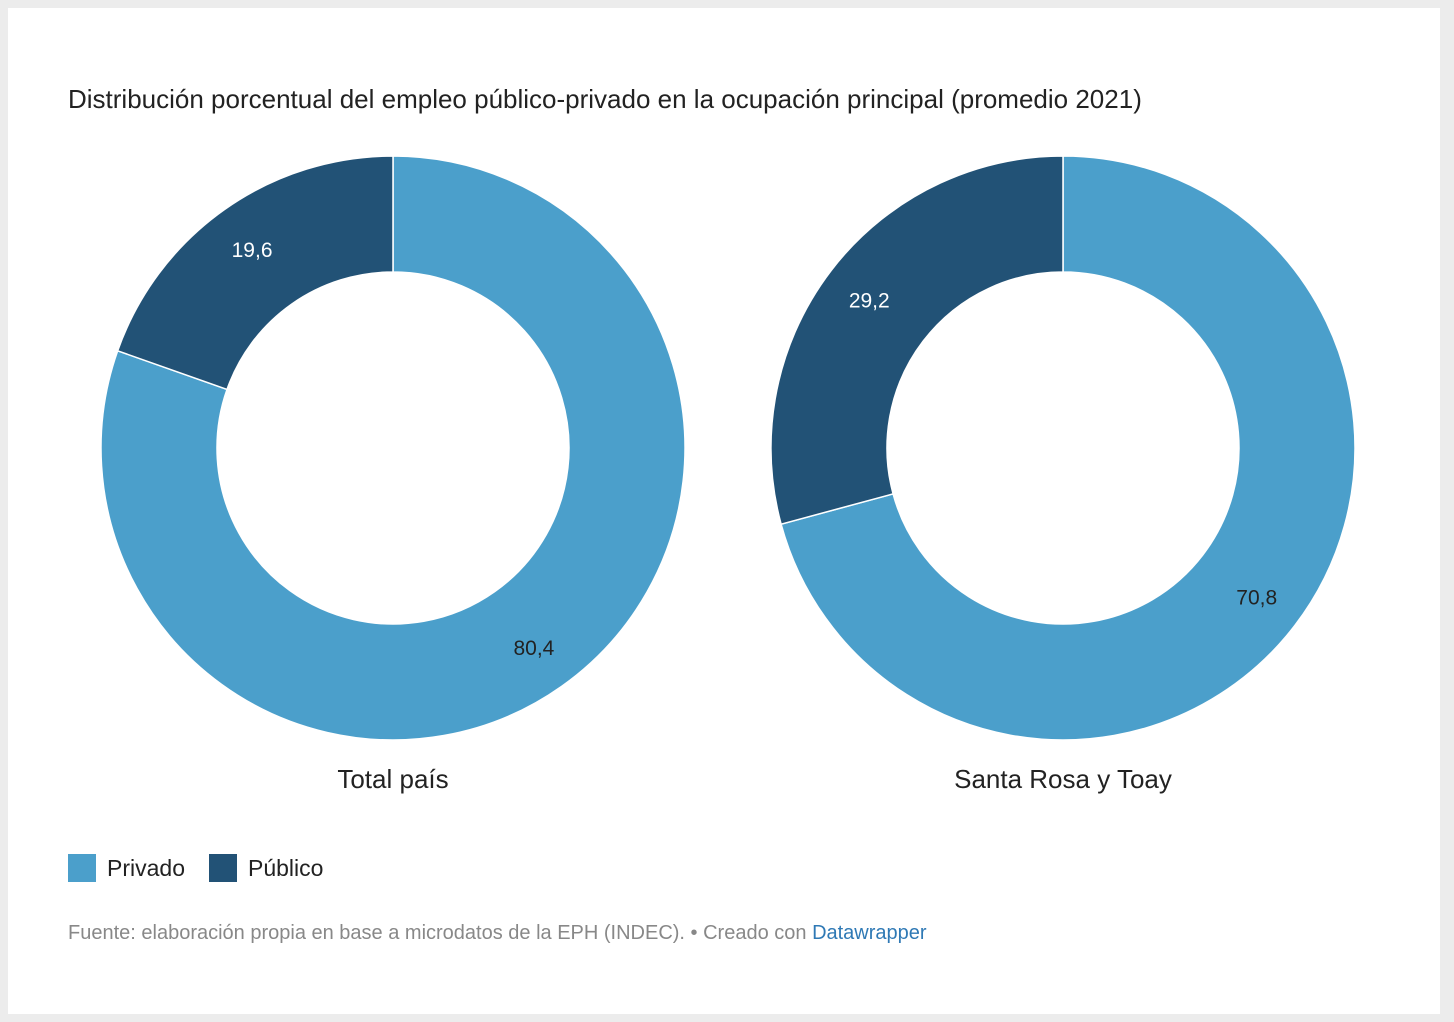  What do you see at coordinates (222, 868) in the screenshot?
I see `legend-swatch-publico` at bounding box center [222, 868].